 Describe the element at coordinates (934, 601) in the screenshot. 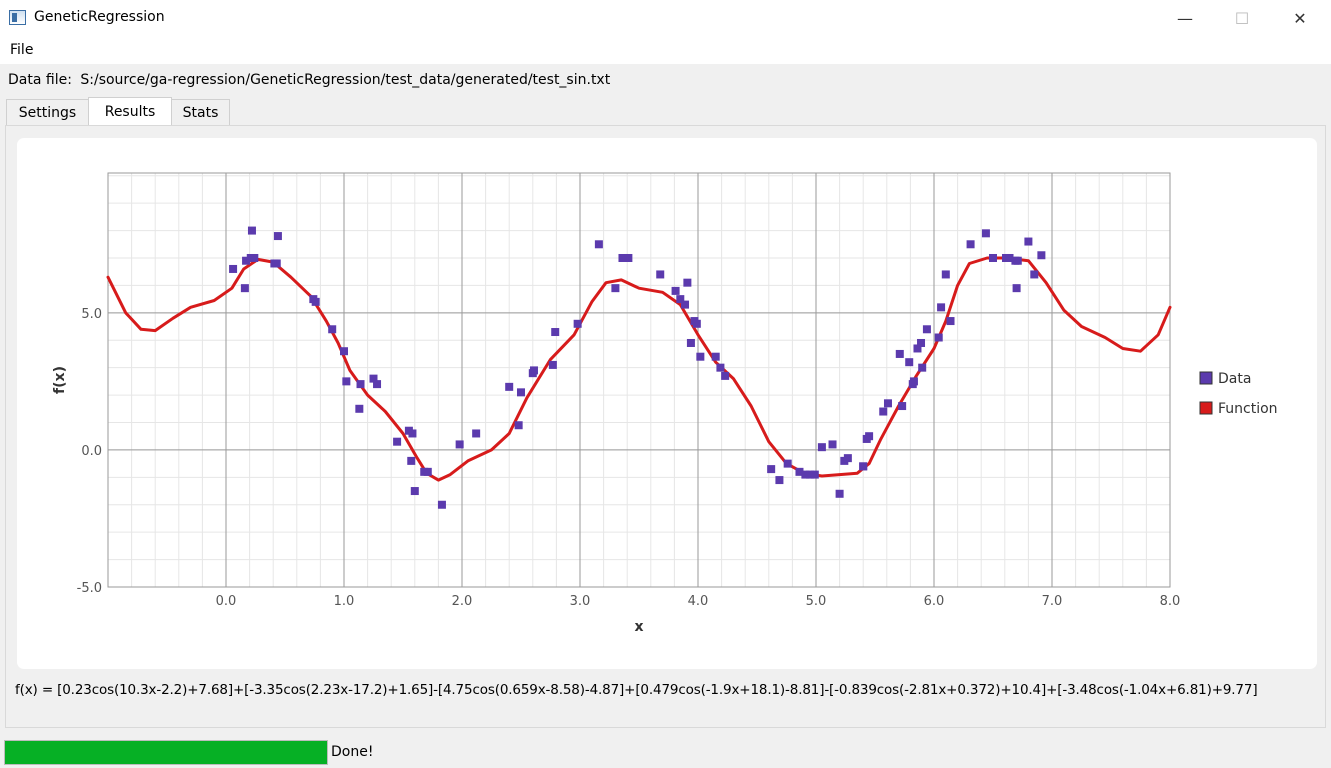

I see `x-tick-label: 6.0` at that location.